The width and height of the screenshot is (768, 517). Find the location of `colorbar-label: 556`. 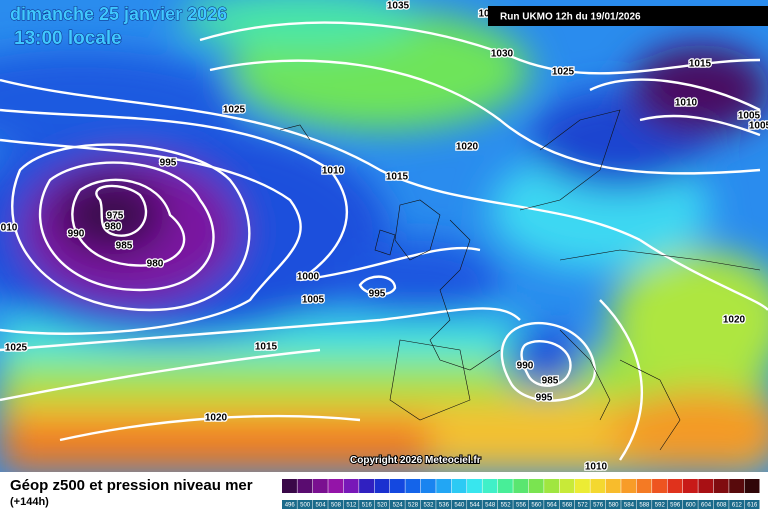

colorbar-label: 556 is located at coordinates (521, 506).